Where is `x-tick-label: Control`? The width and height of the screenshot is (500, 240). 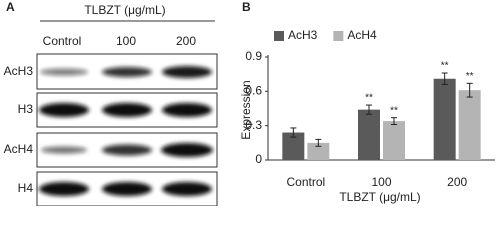
x-tick-label: Control is located at coordinates (305, 182).